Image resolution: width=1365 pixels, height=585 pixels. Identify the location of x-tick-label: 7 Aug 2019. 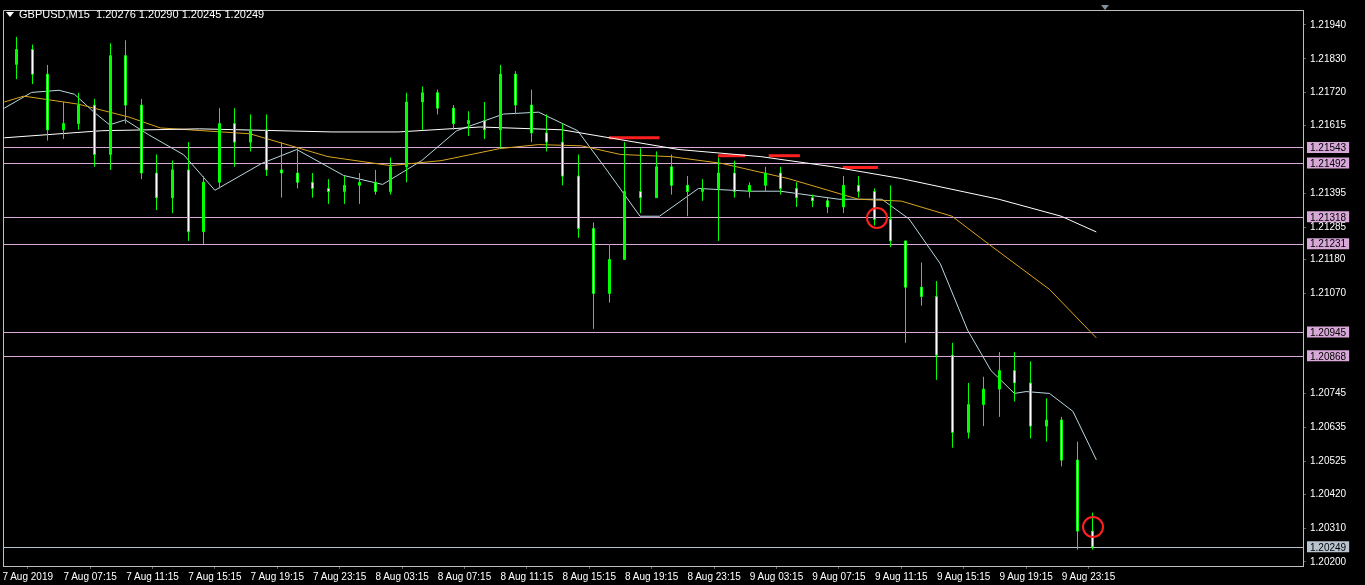
(28, 576).